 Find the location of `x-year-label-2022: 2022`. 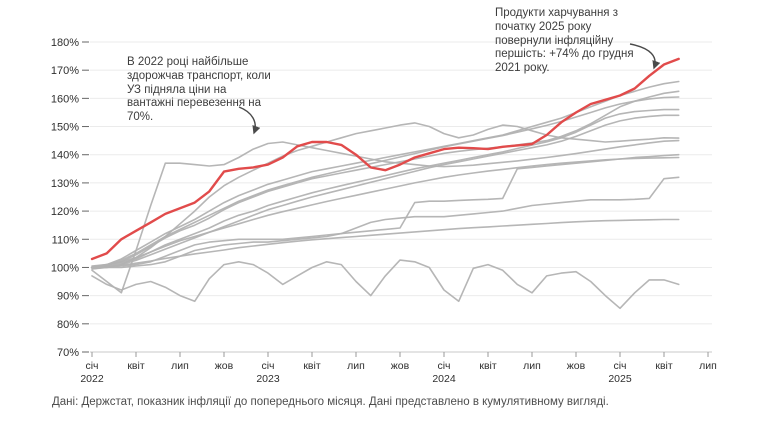

x-year-label-2022: 2022 is located at coordinates (92, 379).